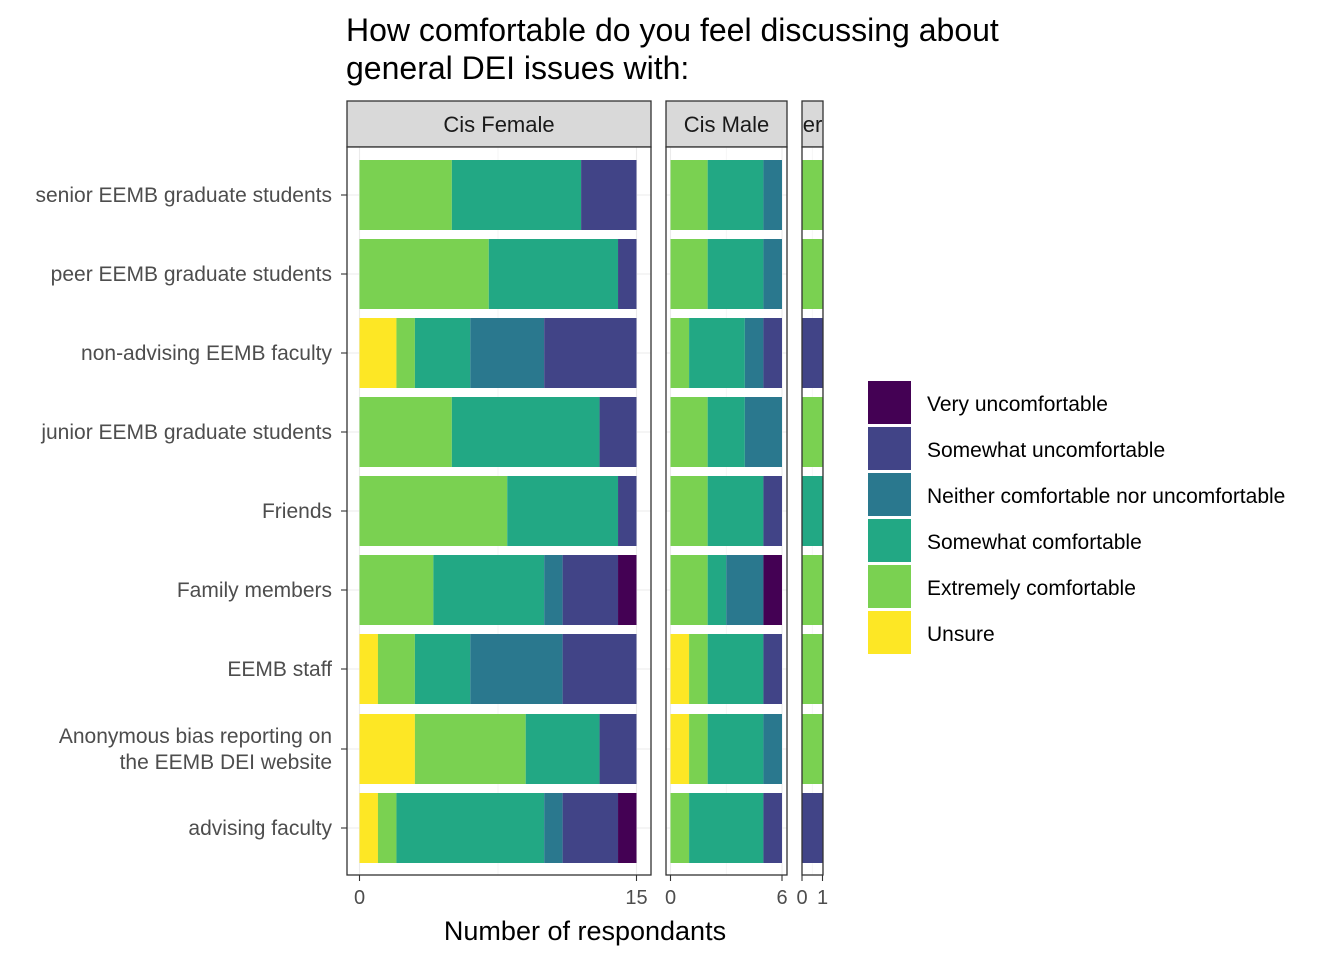 The image size is (1344, 960). What do you see at coordinates (585, 931) in the screenshot?
I see `x-axis-title: Number of respondants` at bounding box center [585, 931].